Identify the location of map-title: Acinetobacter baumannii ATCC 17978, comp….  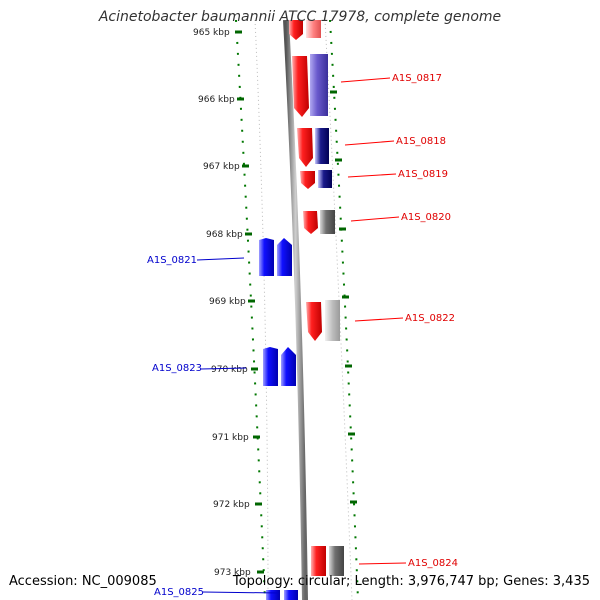
(300, 17).